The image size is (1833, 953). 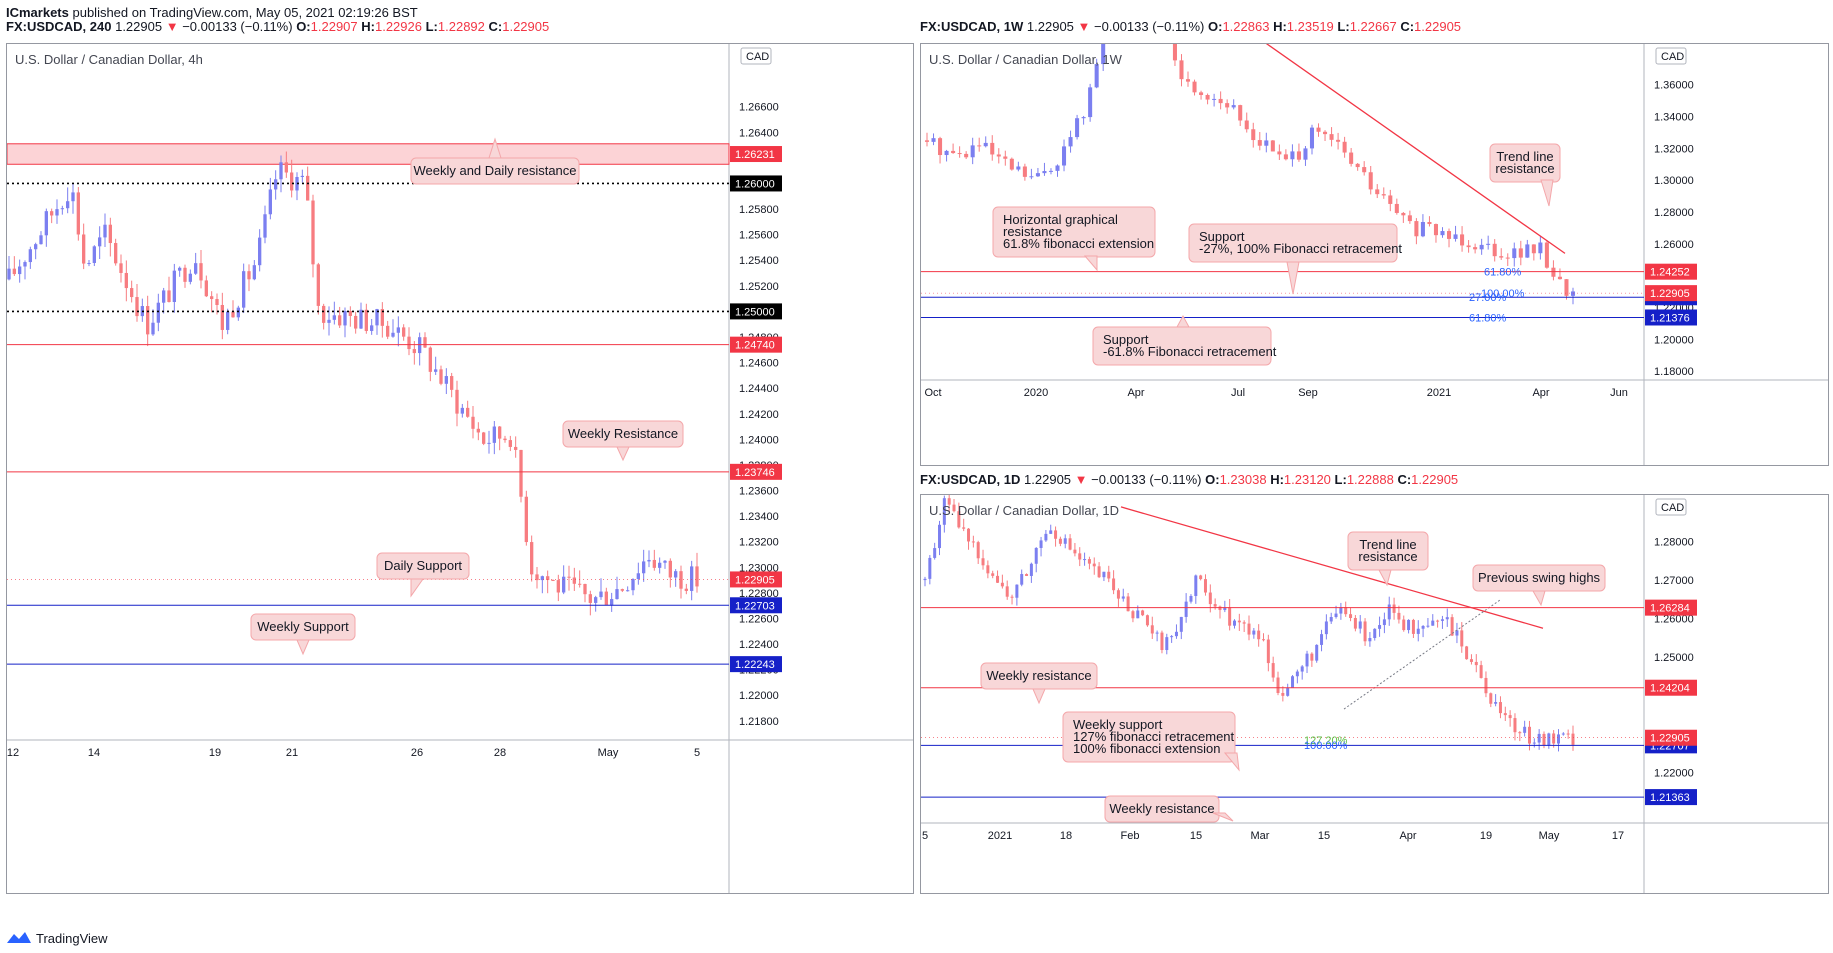 I want to click on annotation-callout: Weekly Resistance, so click(x=623, y=441).